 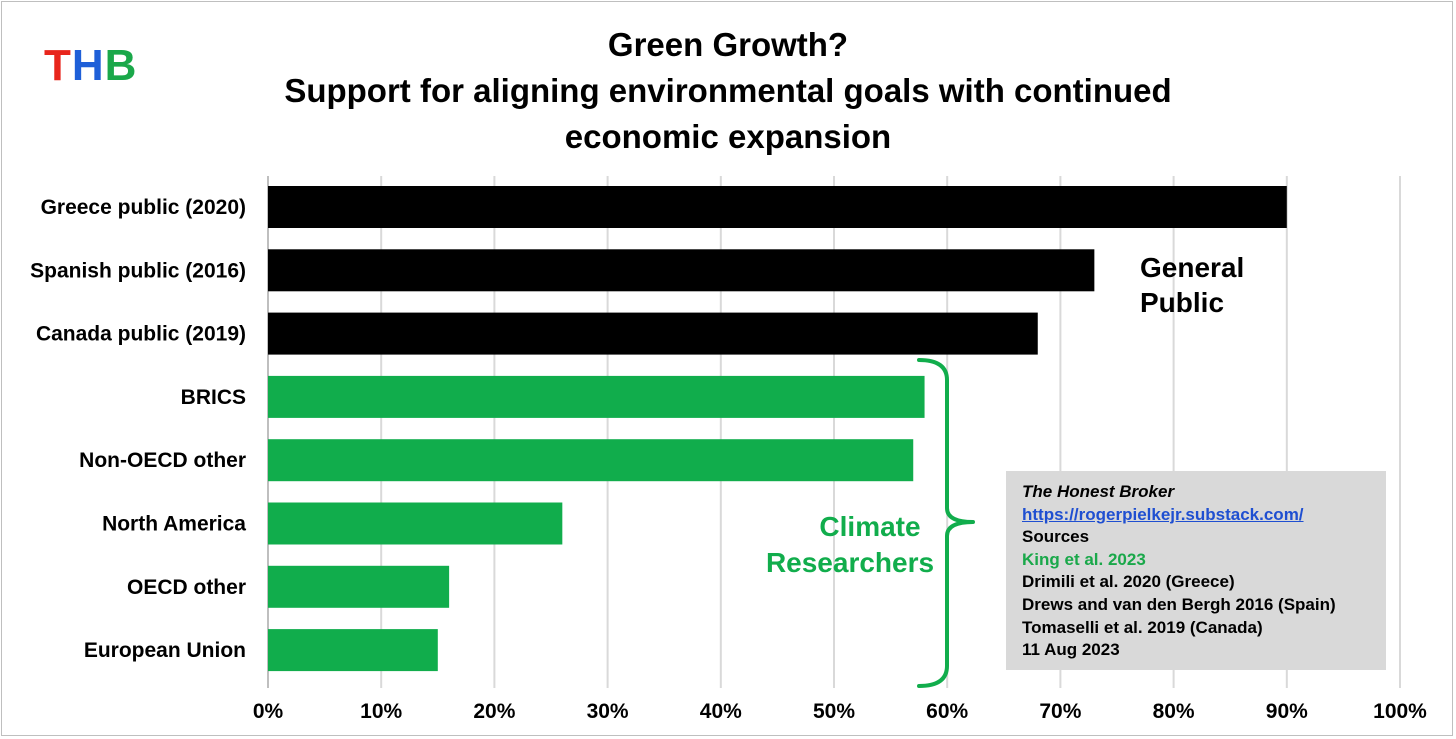 I want to click on x-tick-label: 30%, so click(x=608, y=711).